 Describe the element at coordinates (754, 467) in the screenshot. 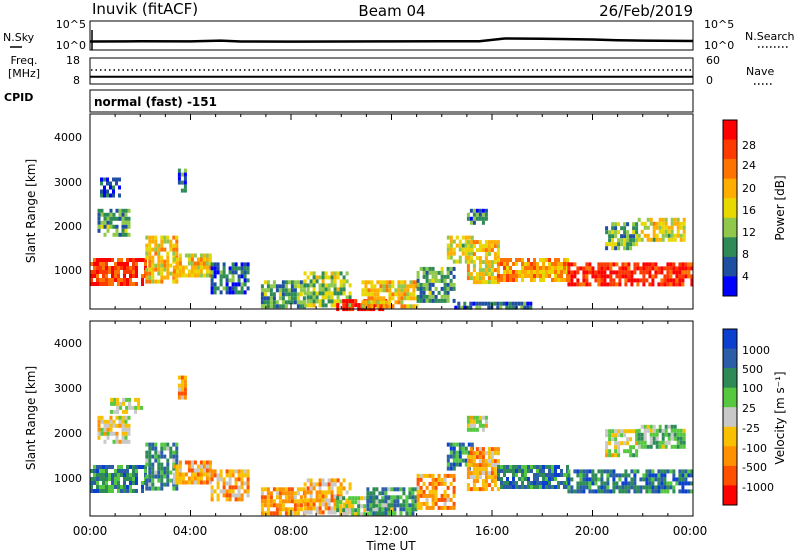

I see `velocity-colorbar-tick: -500` at that location.